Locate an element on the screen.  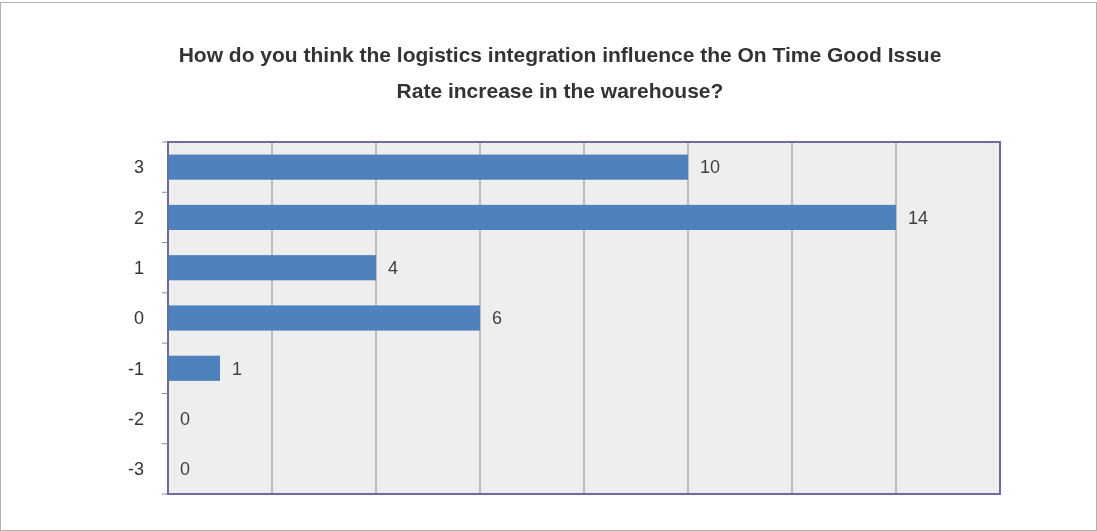
data-label: 6 is located at coordinates (497, 318).